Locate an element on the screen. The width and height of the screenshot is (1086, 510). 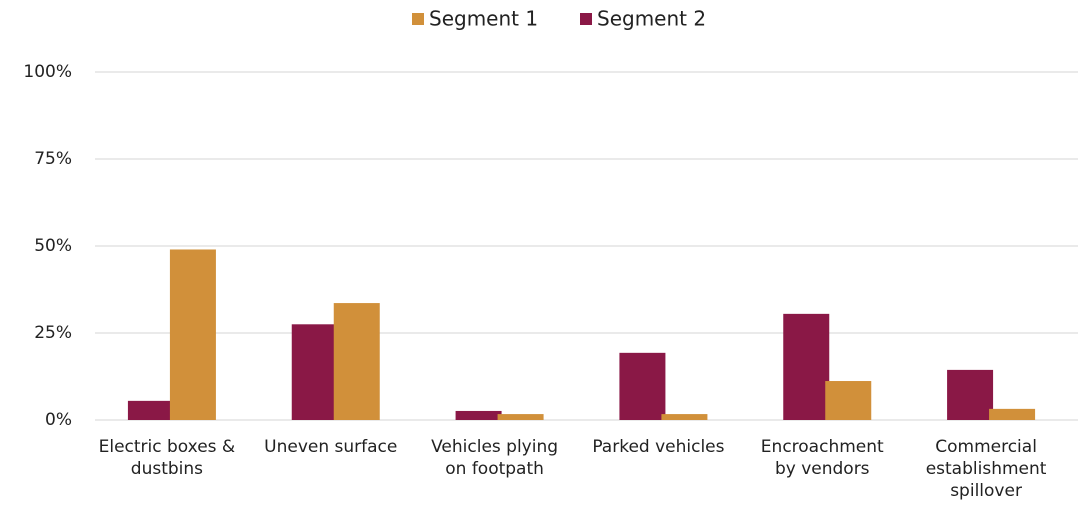
legend-label: Segment 2 is located at coordinates (651, 19).